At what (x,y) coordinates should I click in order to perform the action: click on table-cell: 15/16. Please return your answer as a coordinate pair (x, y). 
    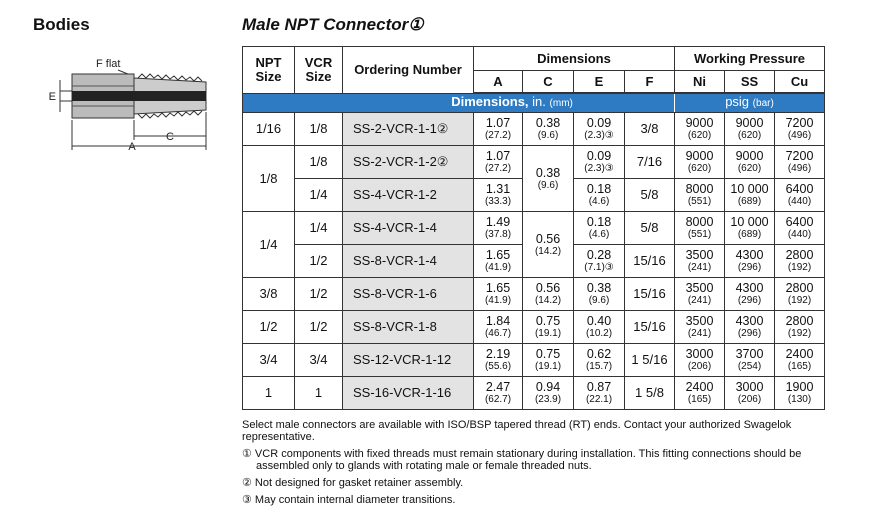
    Looking at the image, I should click on (649, 327).